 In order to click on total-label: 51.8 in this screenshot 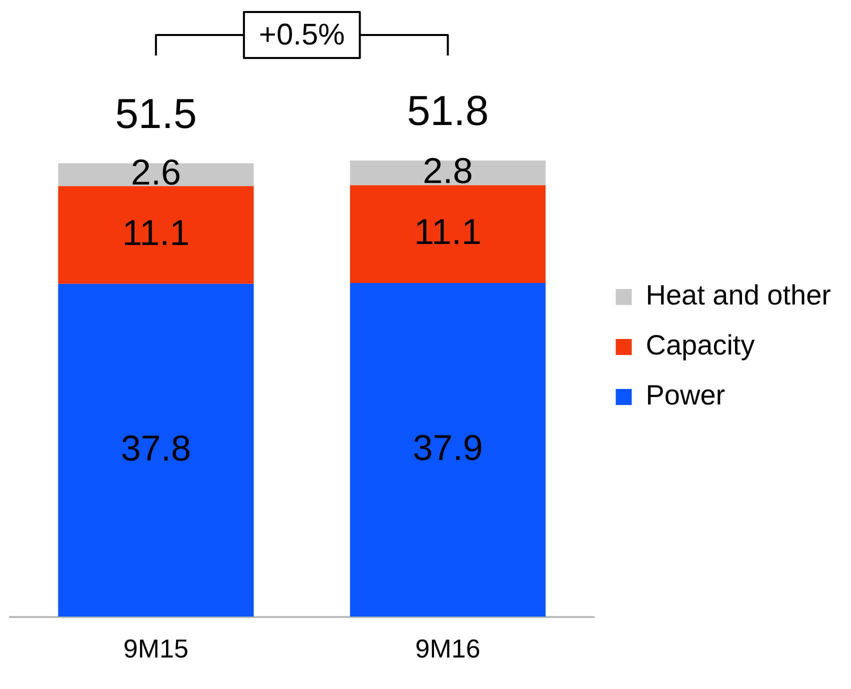, I will do `click(447, 110)`.